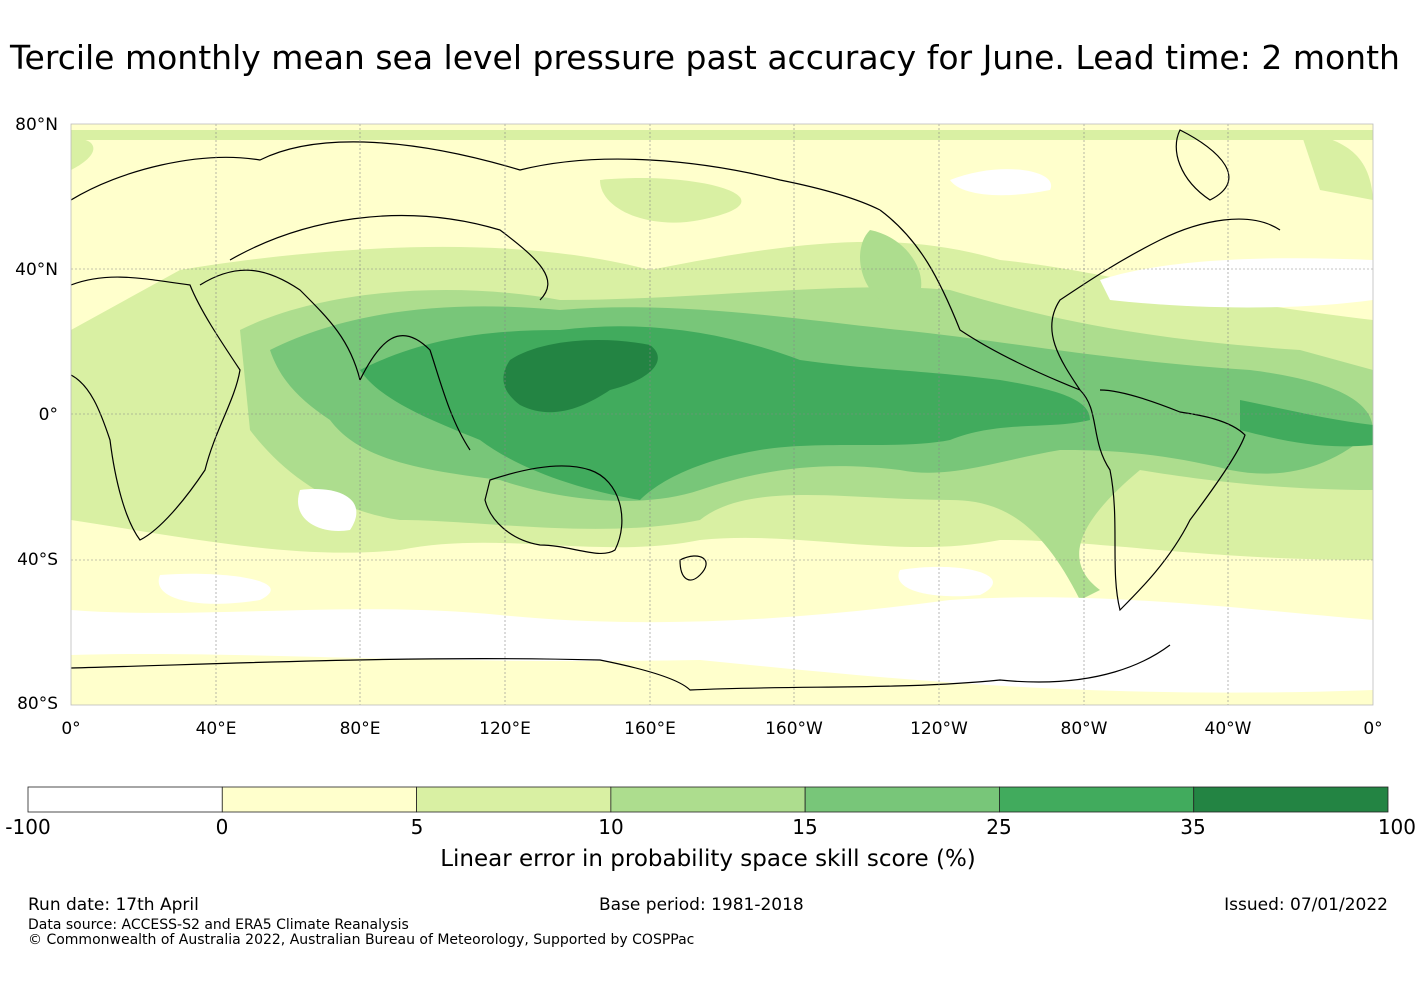  What do you see at coordinates (794, 729) in the screenshot?
I see `lon-label-160w: 160°W` at bounding box center [794, 729].